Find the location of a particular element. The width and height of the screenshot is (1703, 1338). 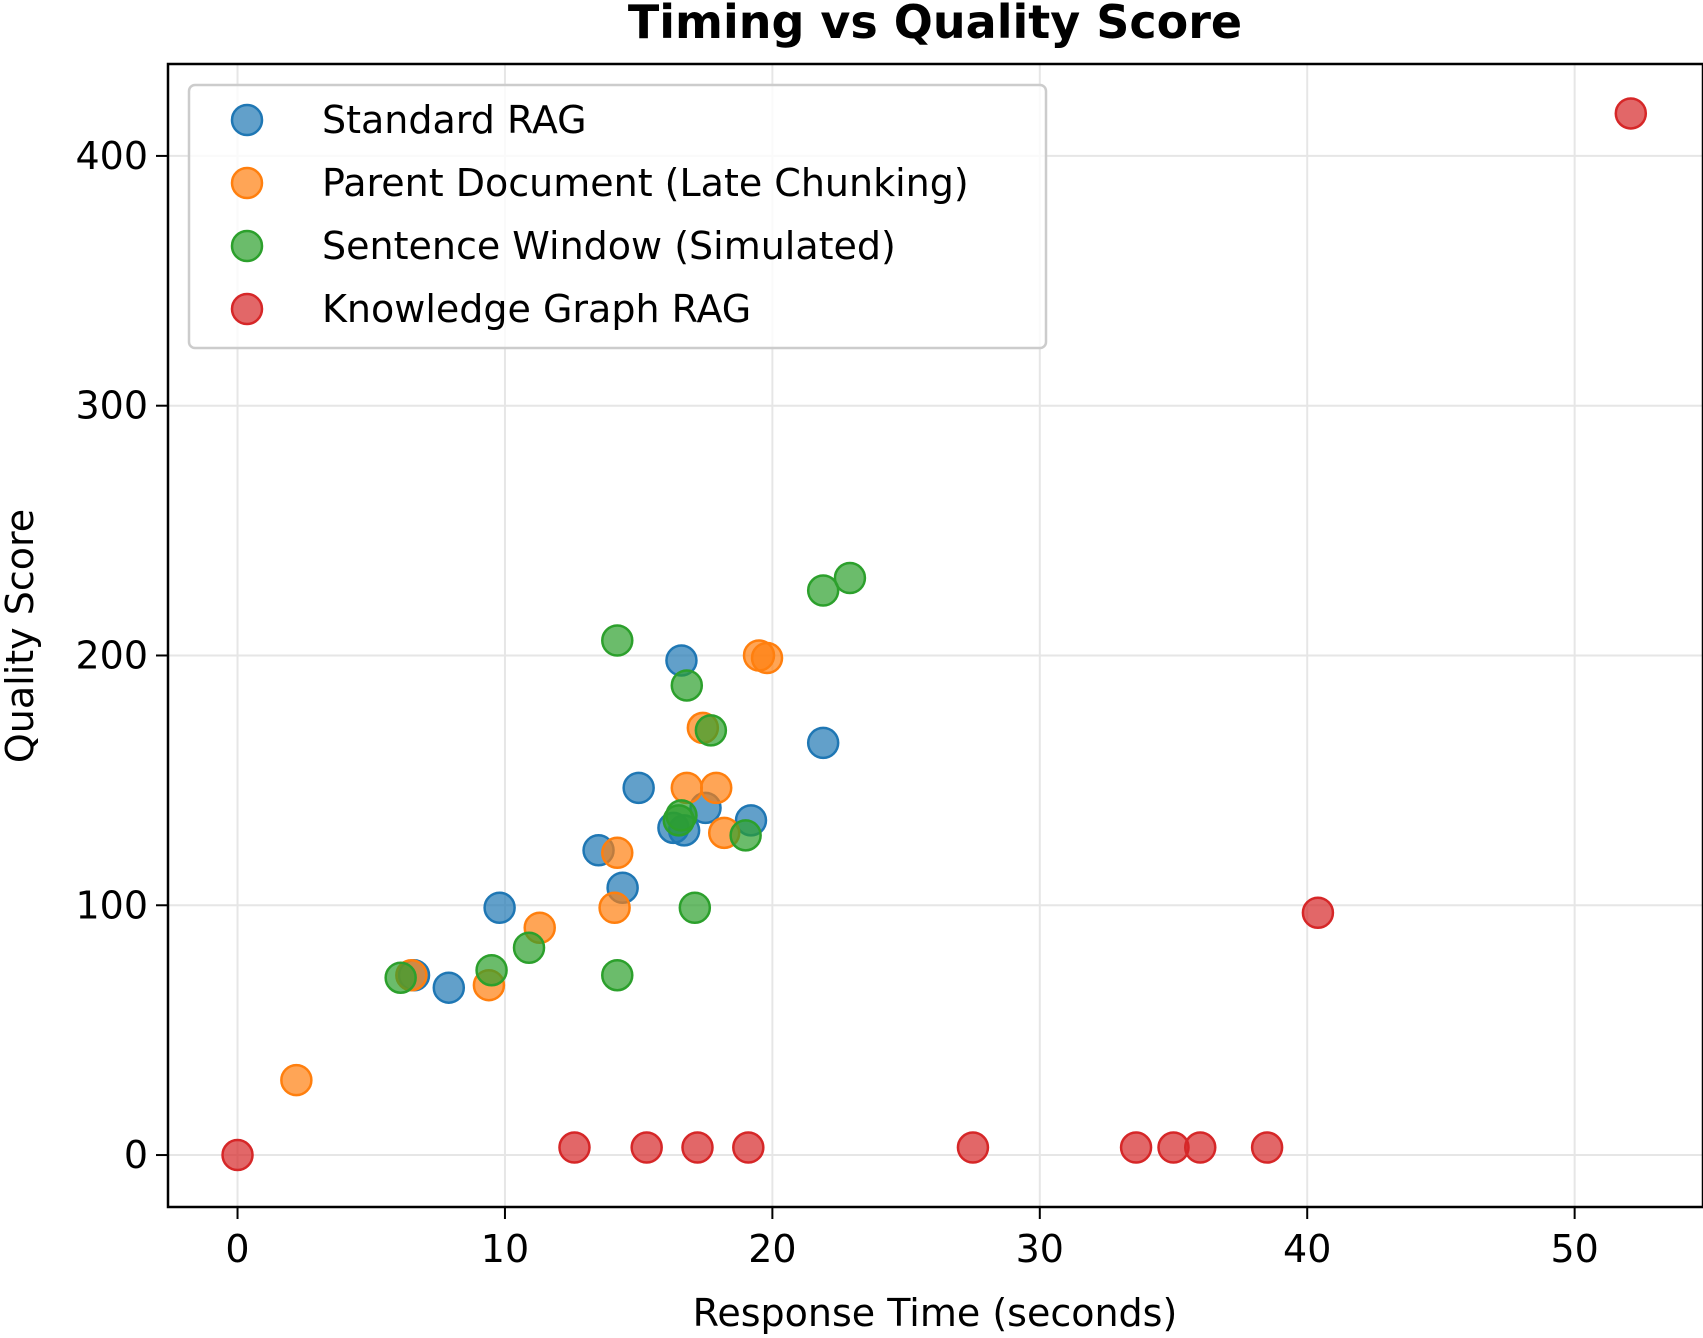

x-tick-label: 10 is located at coordinates (505, 1249).